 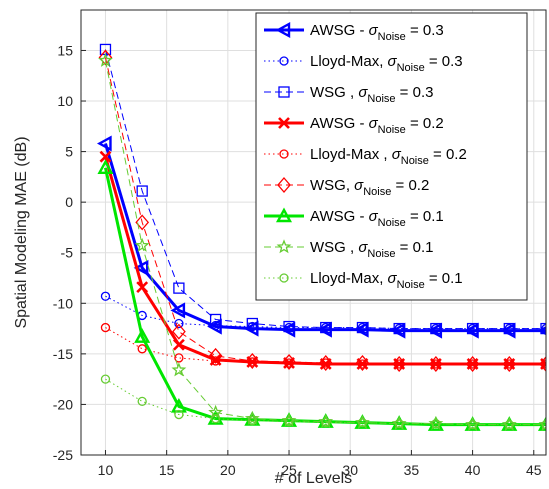 I want to click on legend-label: AWSG - σNoise = 0.1, so click(x=377, y=218).